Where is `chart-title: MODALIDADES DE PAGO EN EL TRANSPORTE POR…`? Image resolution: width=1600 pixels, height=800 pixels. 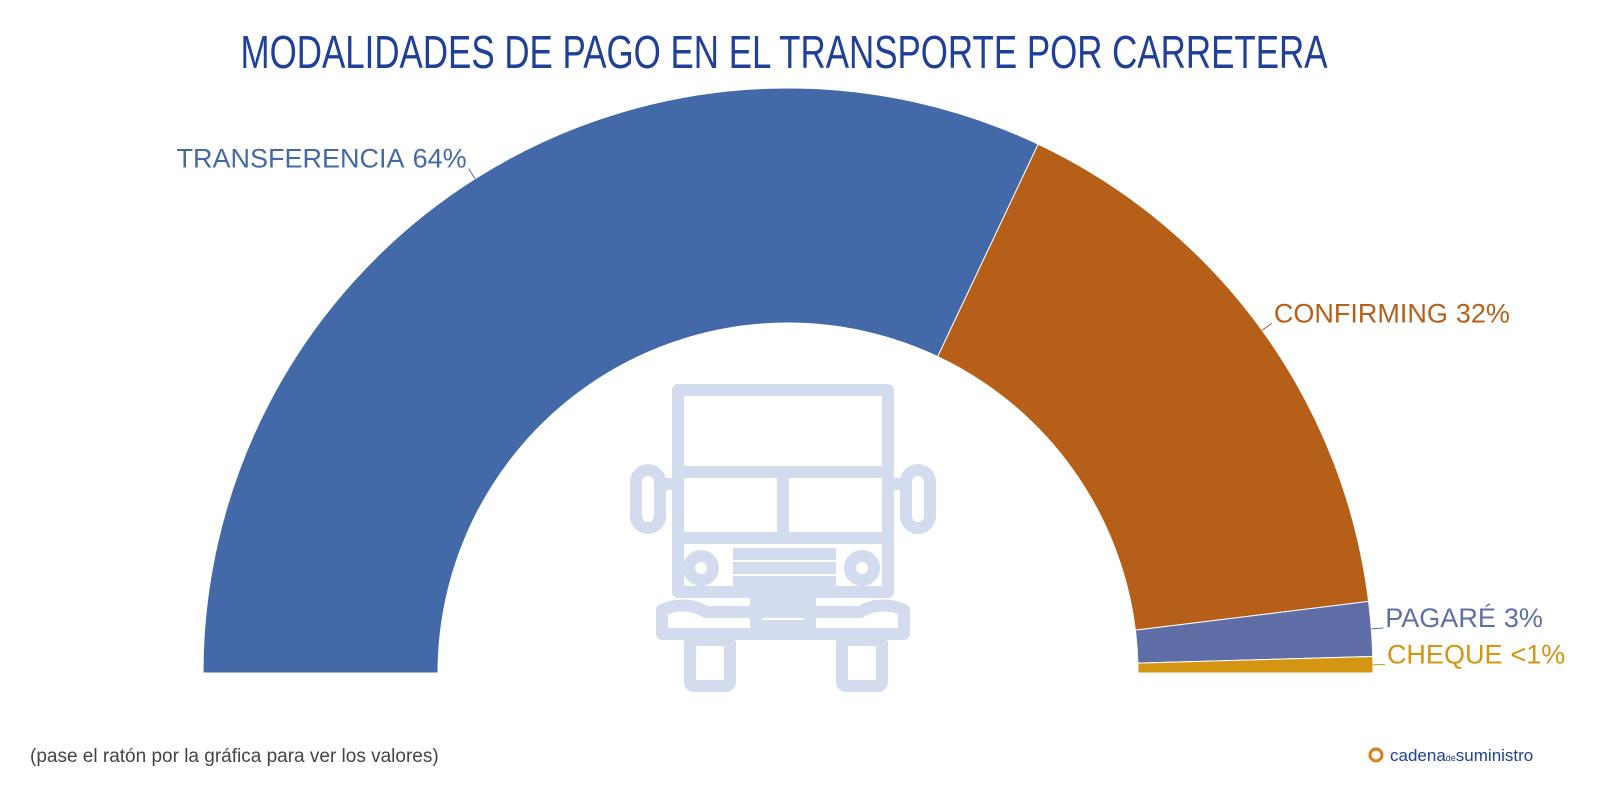
chart-title: MODALIDADES DE PAGO EN EL TRANSPORTE POR… is located at coordinates (784, 52).